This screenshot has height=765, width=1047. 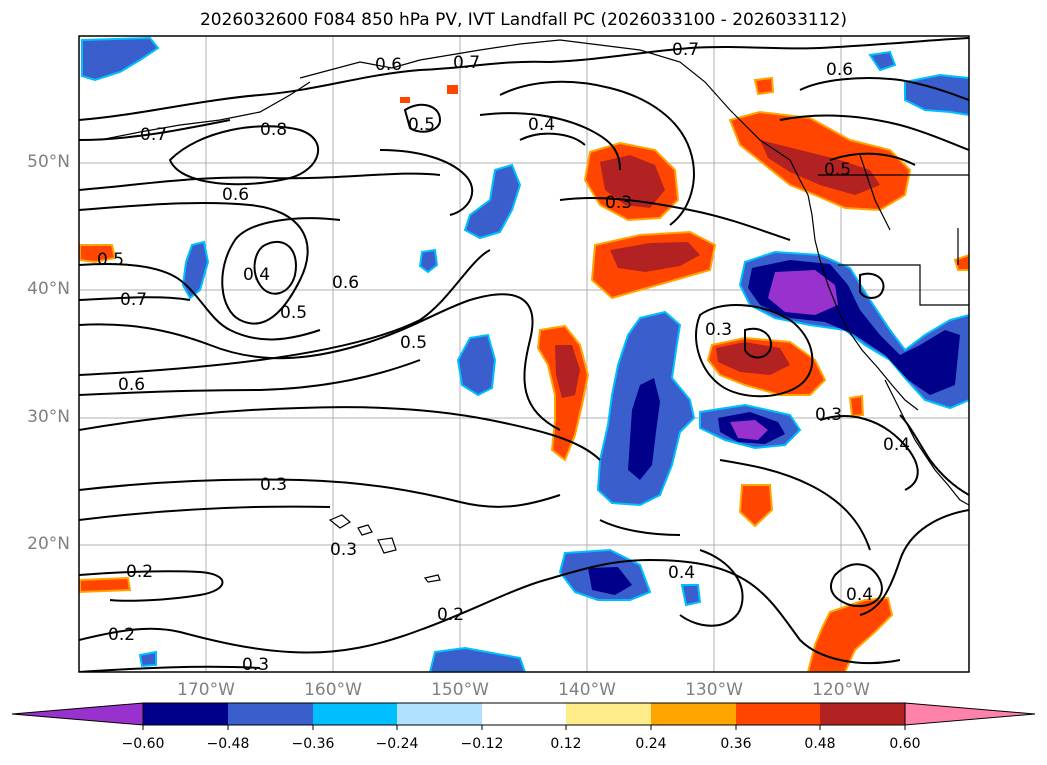 What do you see at coordinates (428, 261) in the screenshot?
I see `neg-blob-small-center` at bounding box center [428, 261].